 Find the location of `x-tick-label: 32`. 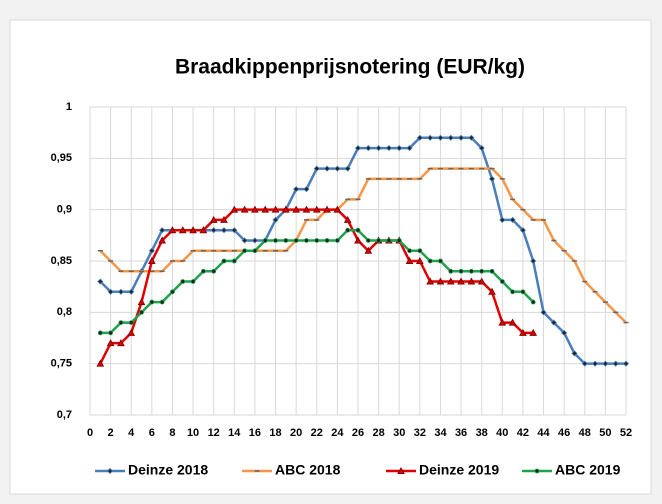

x-tick-label: 32 is located at coordinates (420, 433).